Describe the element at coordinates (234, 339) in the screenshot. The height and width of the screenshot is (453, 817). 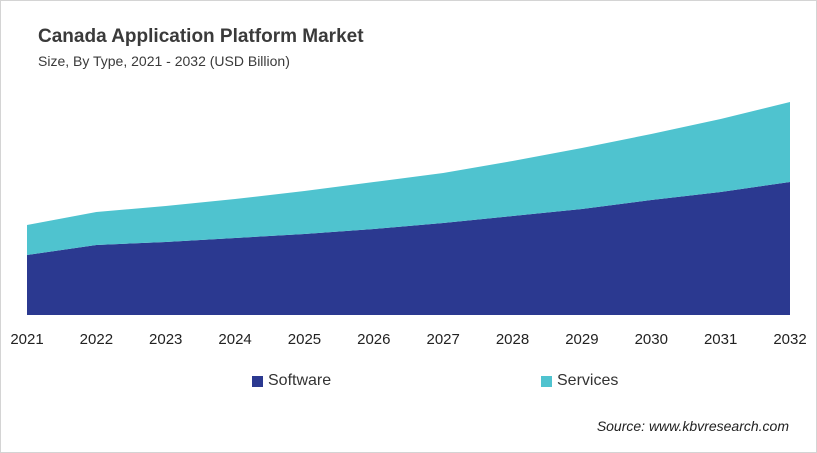
I see `x-tick-label: 2024` at that location.